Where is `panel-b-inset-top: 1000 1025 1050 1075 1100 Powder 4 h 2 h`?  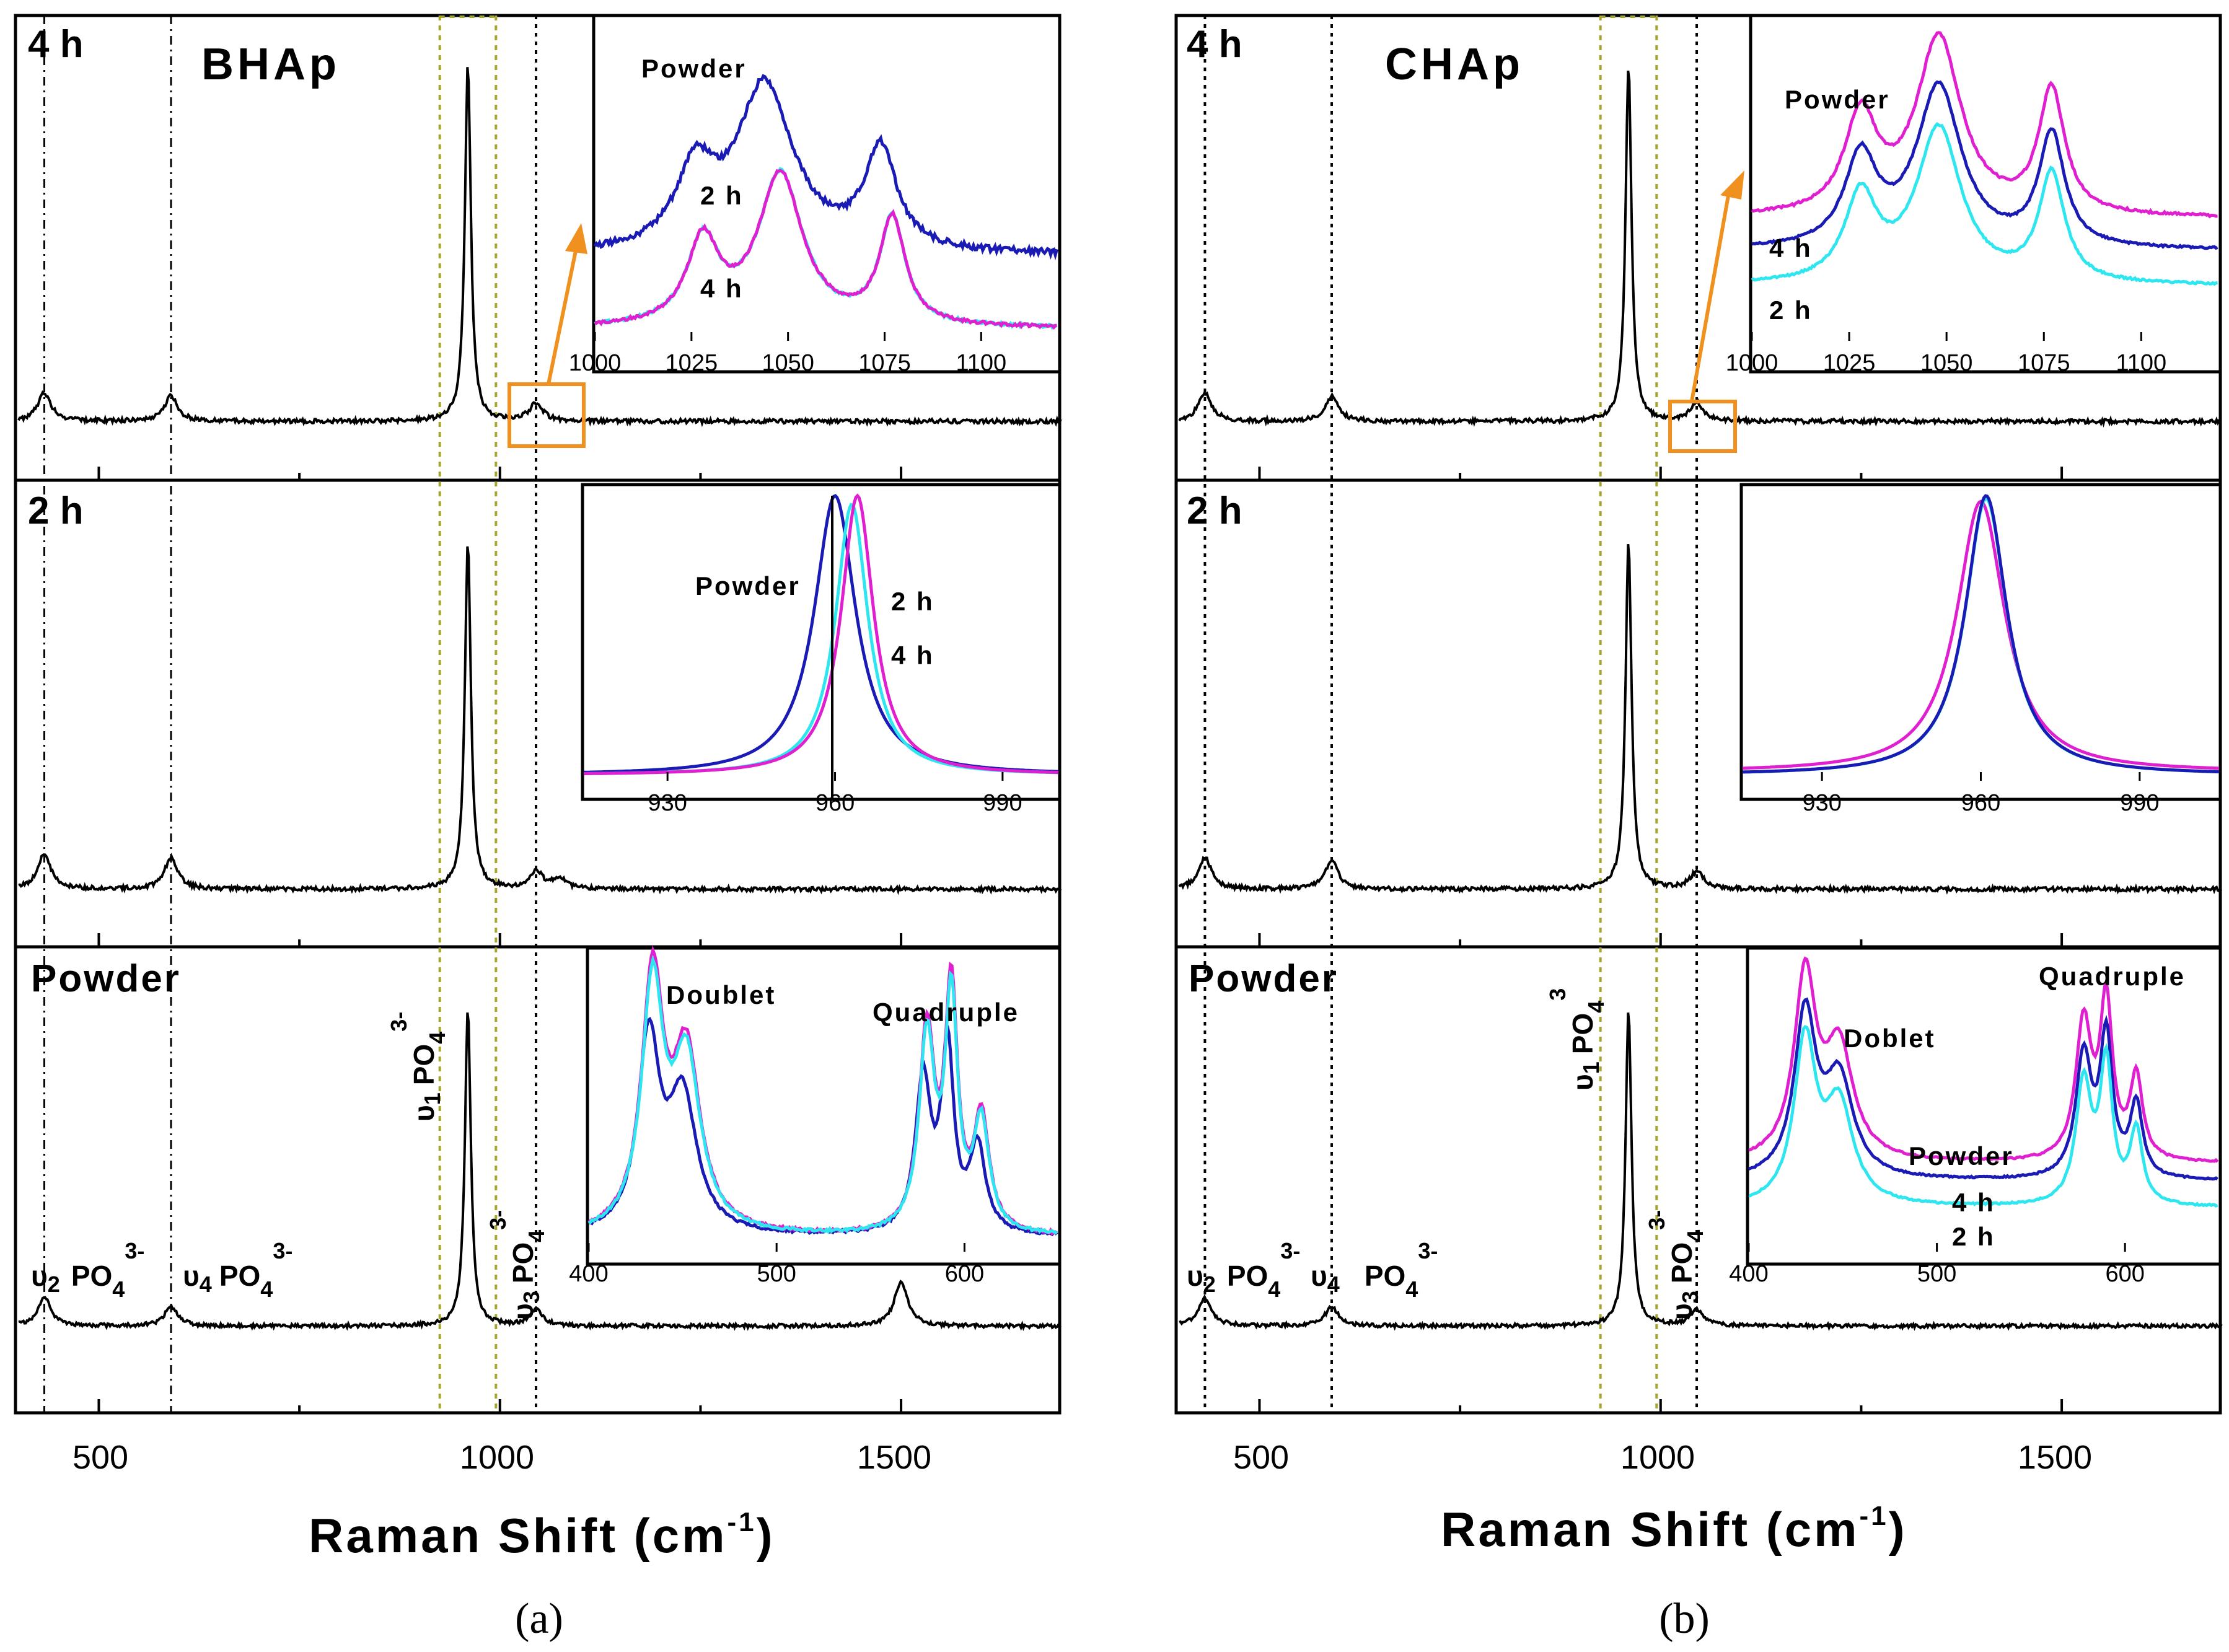 panel-b-inset-top: 1000 1025 1050 1075 1100 Powder 4 h 2 h is located at coordinates (1974, 195).